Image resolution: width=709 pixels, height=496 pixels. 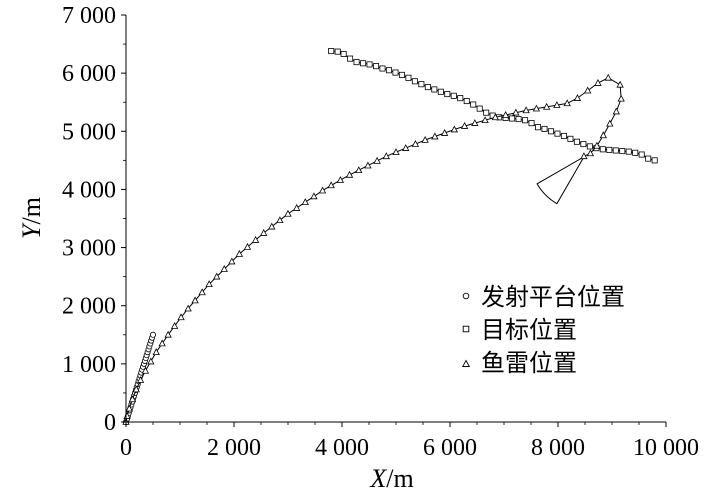 I want to click on y-axis-title: Y/m, so click(x=31, y=218).